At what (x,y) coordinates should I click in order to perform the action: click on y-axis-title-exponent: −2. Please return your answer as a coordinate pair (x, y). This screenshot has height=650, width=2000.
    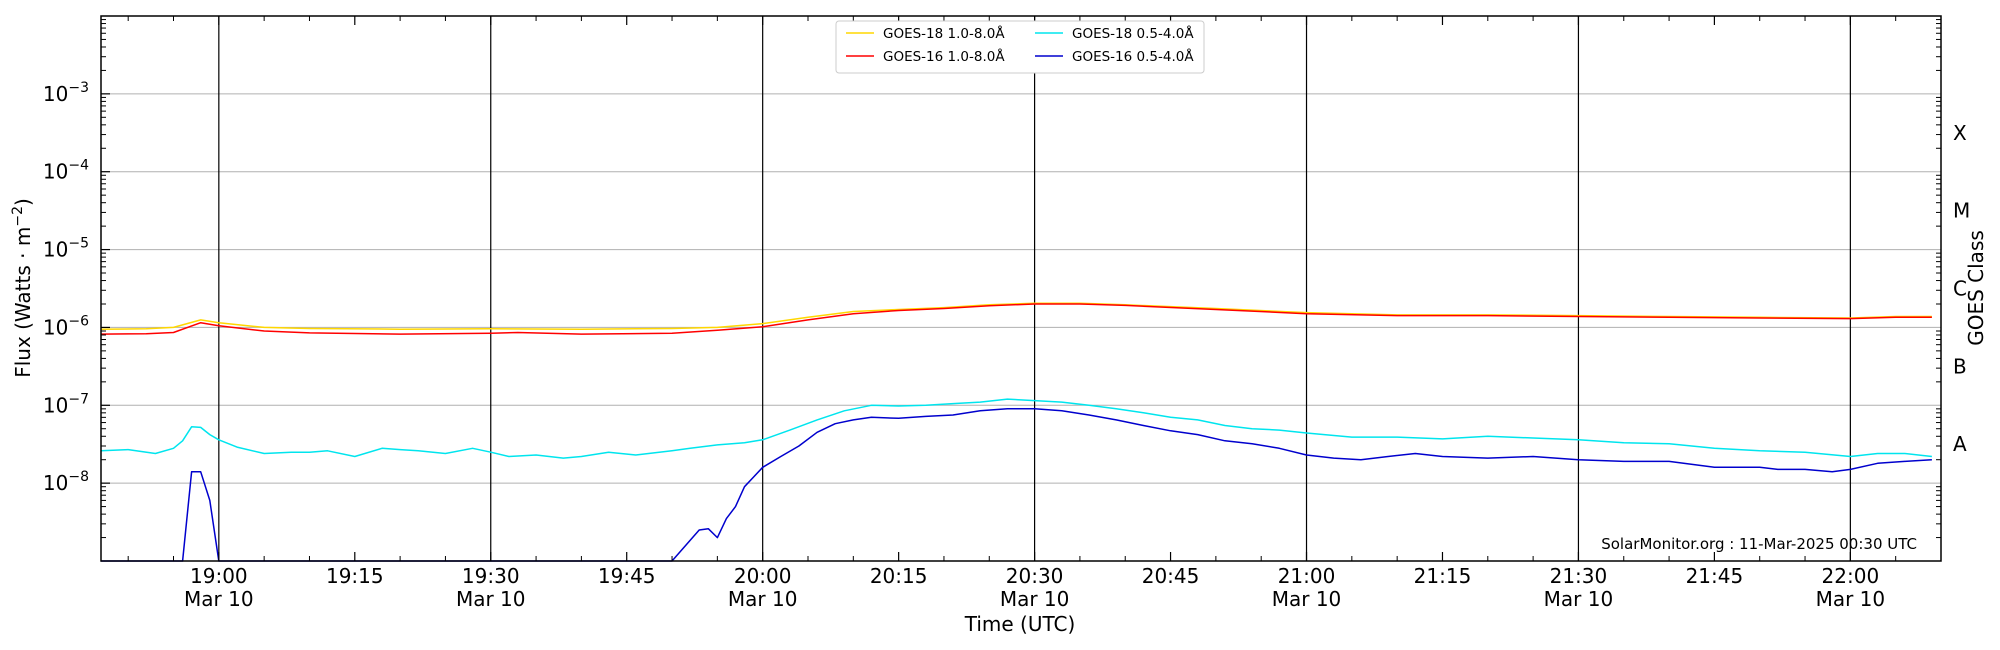
    Looking at the image, I should click on (18, 216).